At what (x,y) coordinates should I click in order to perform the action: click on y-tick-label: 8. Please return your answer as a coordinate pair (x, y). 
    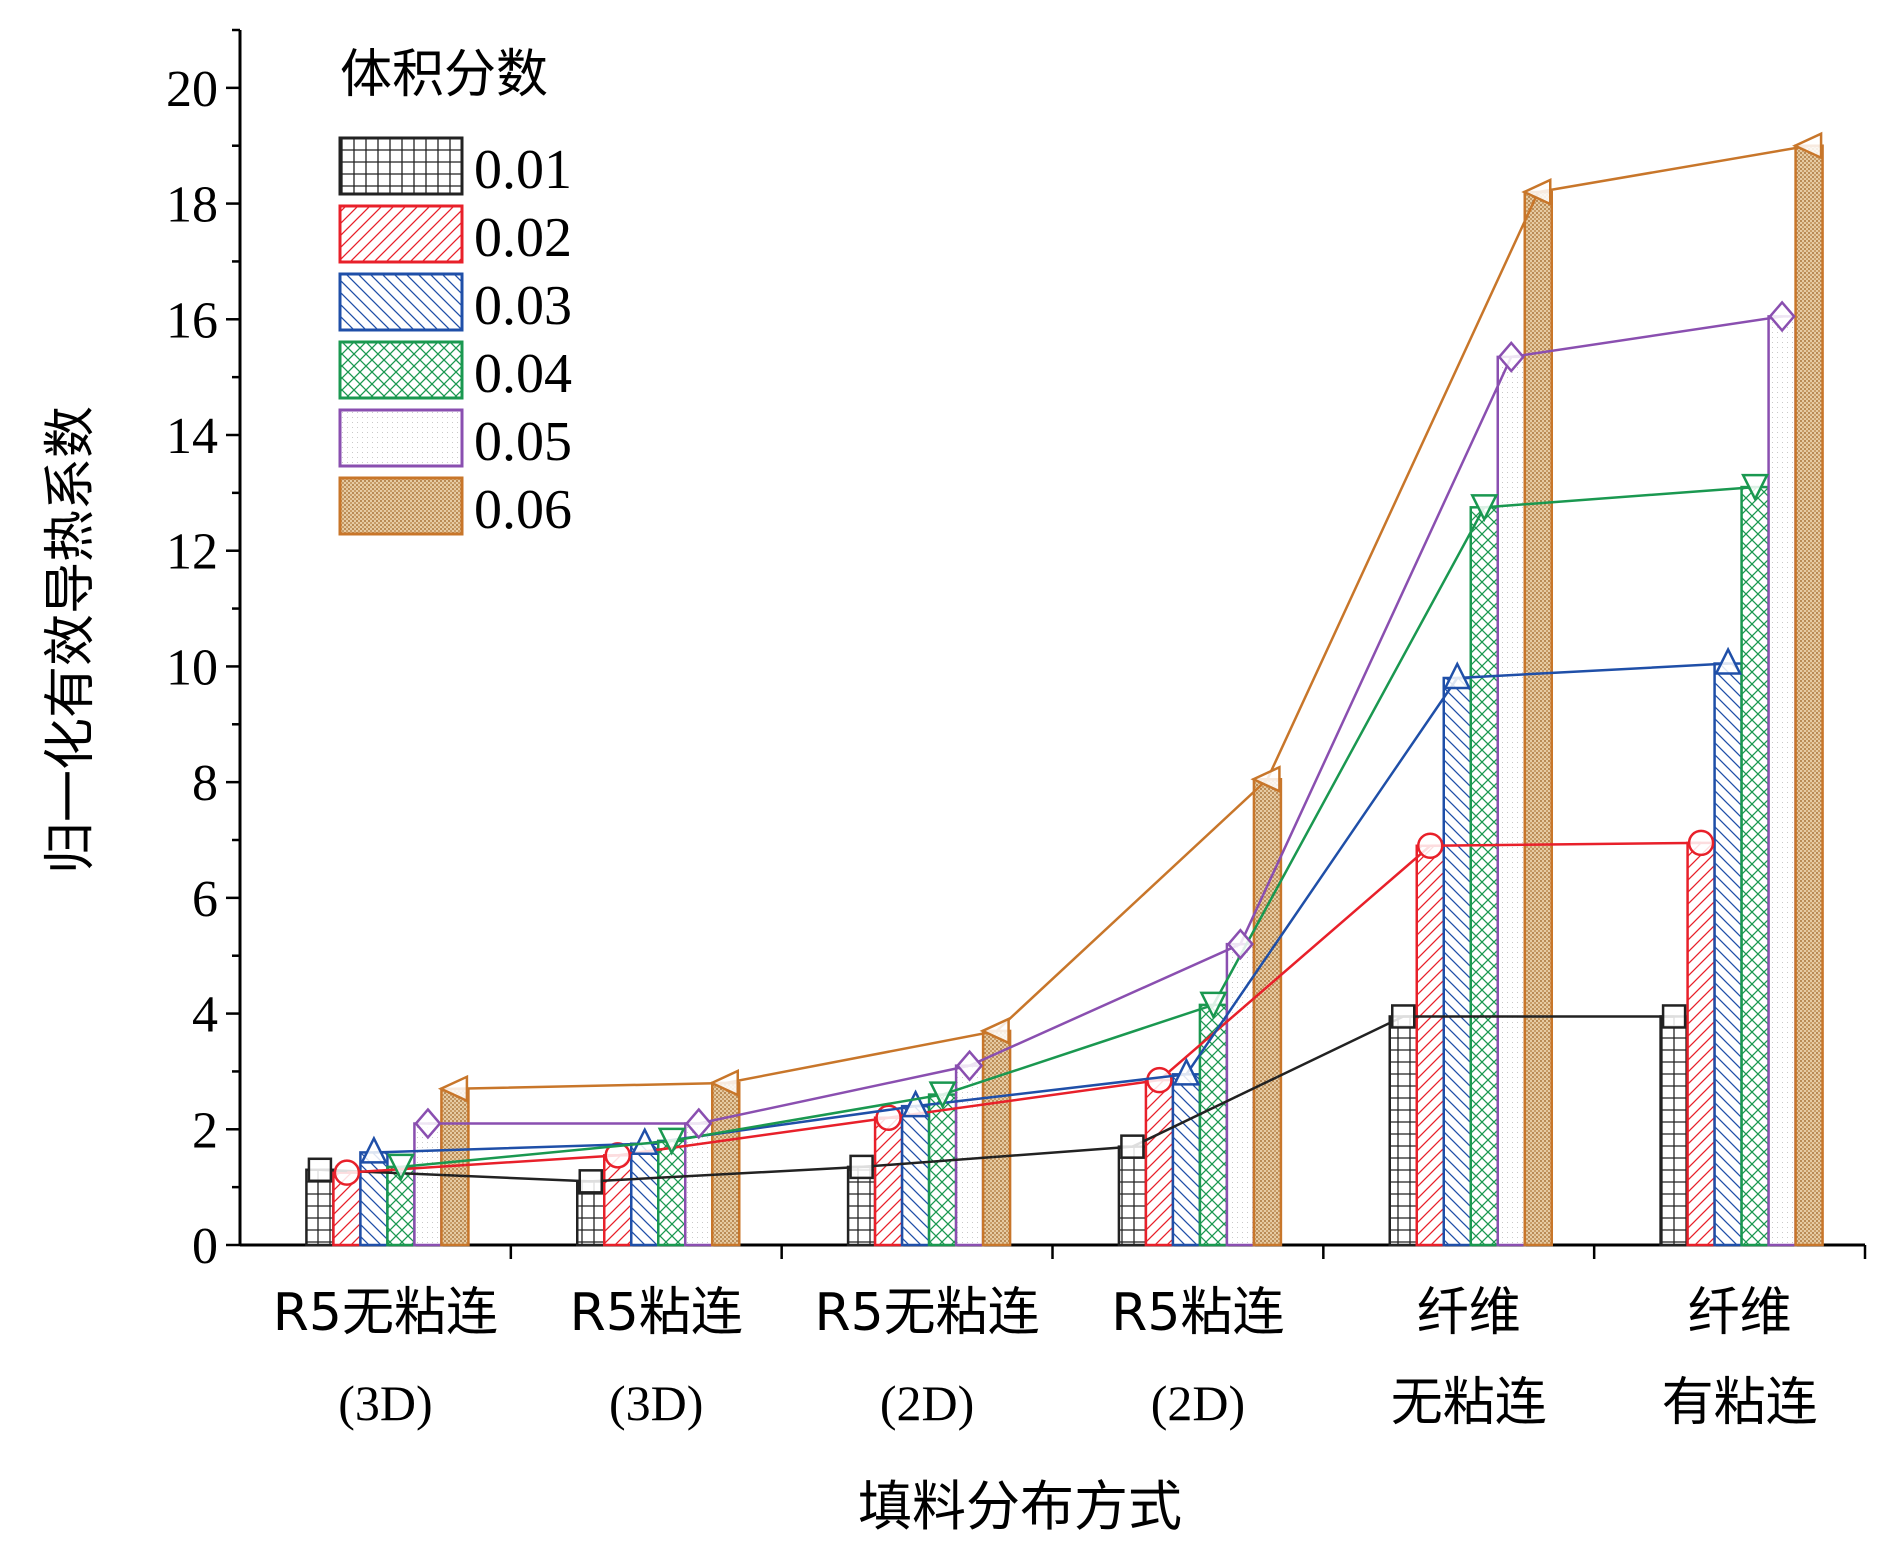
    Looking at the image, I should click on (205, 783).